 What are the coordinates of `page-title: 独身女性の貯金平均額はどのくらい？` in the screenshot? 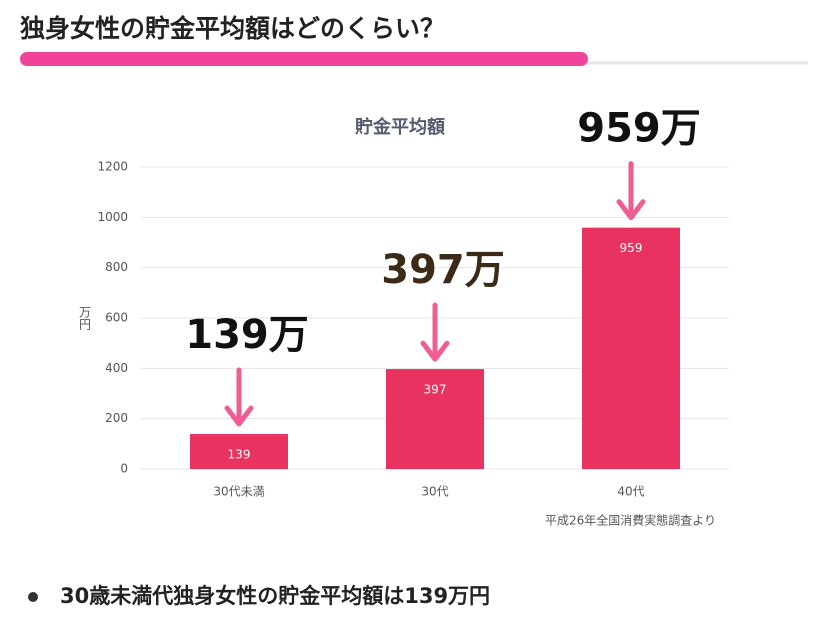 It's located at (232, 28).